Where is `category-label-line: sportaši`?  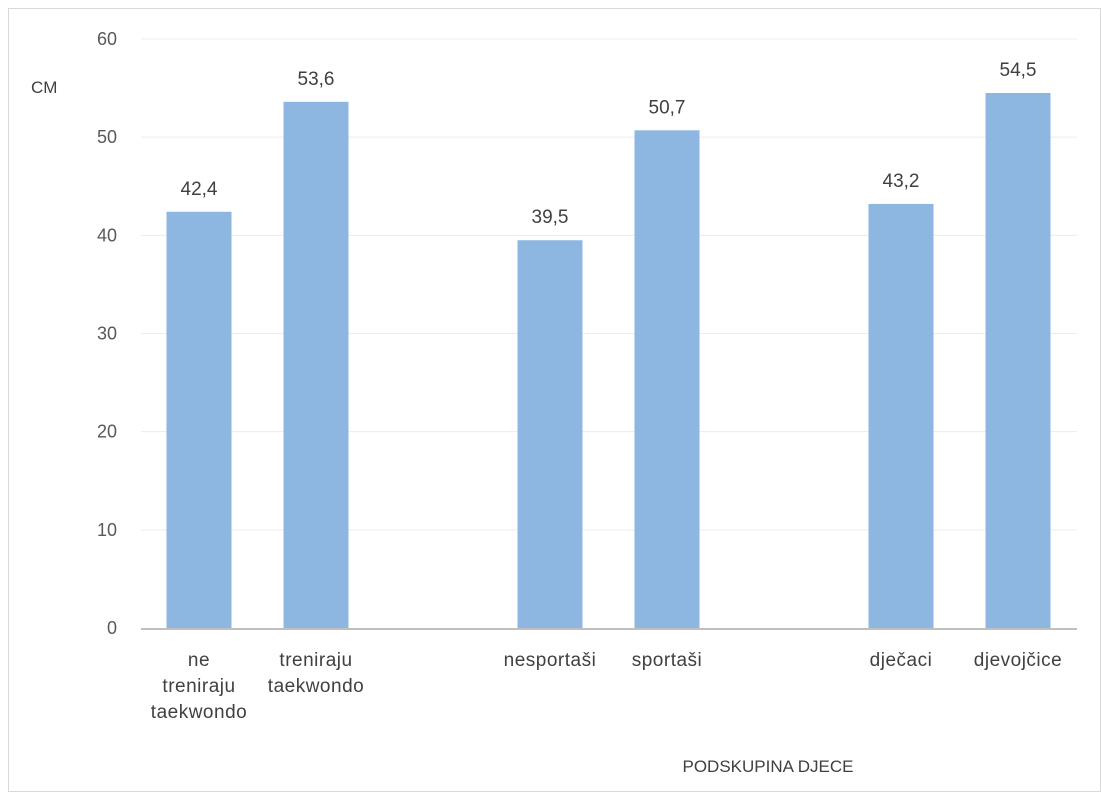 category-label-line: sportaši is located at coordinates (667, 660).